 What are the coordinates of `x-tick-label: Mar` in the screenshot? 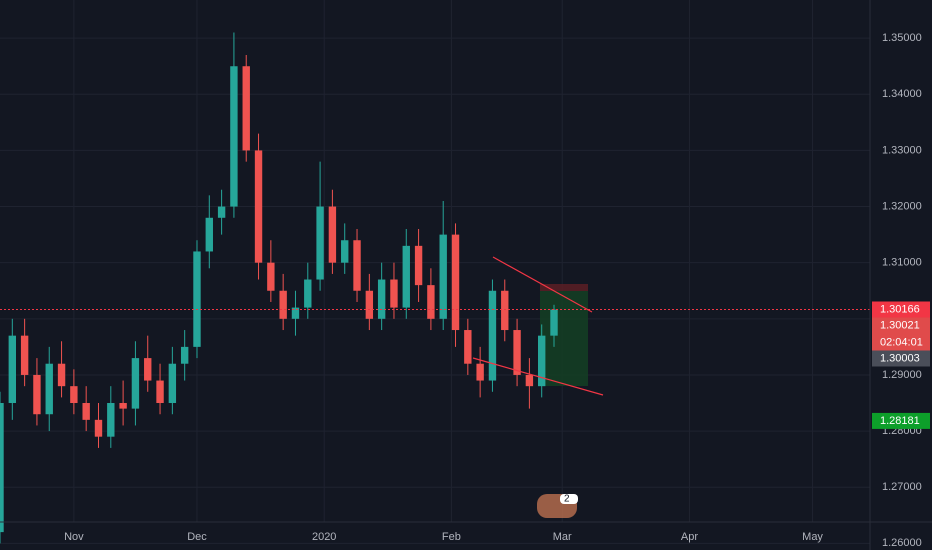 It's located at (562, 537).